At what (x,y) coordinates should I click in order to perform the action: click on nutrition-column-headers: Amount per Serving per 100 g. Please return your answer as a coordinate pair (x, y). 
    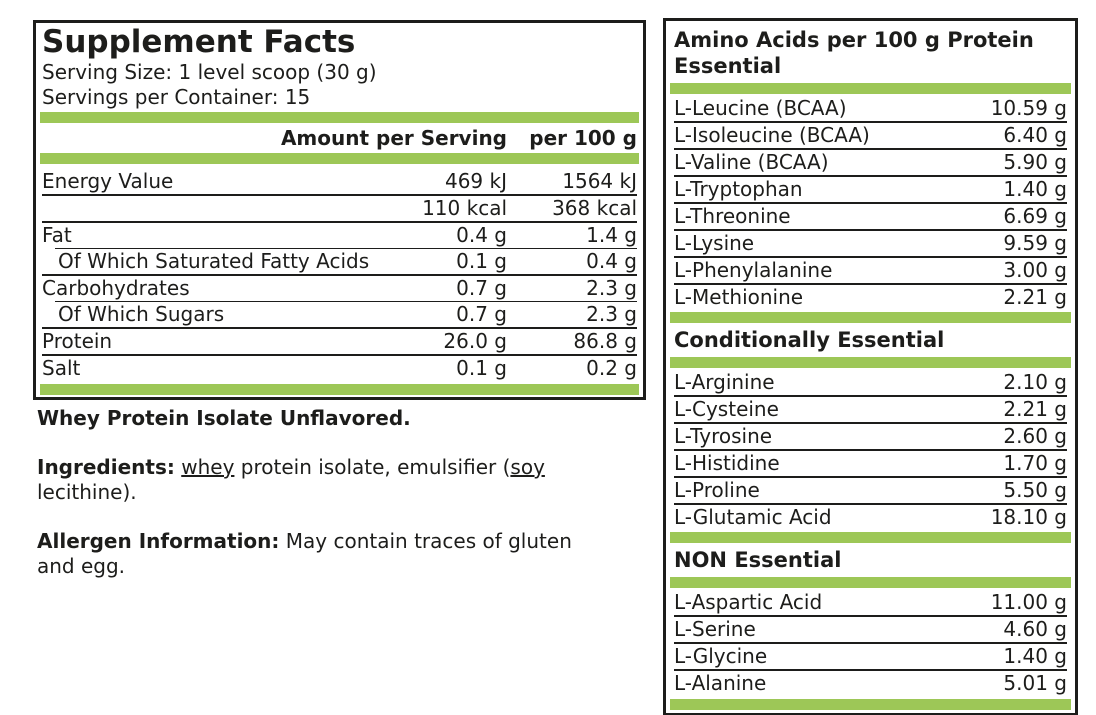
    Looking at the image, I should click on (339, 138).